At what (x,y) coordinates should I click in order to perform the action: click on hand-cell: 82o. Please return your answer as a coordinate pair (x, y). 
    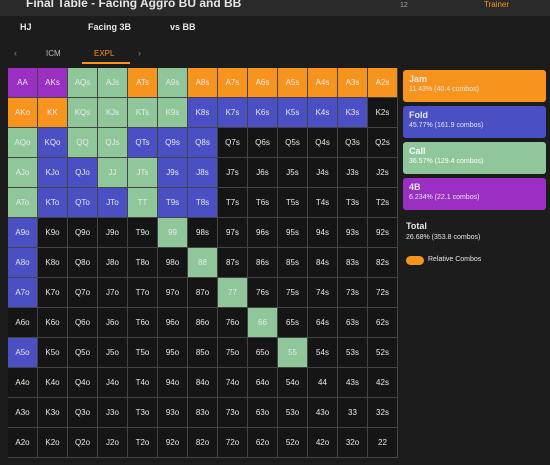
    Looking at the image, I should click on (202, 442).